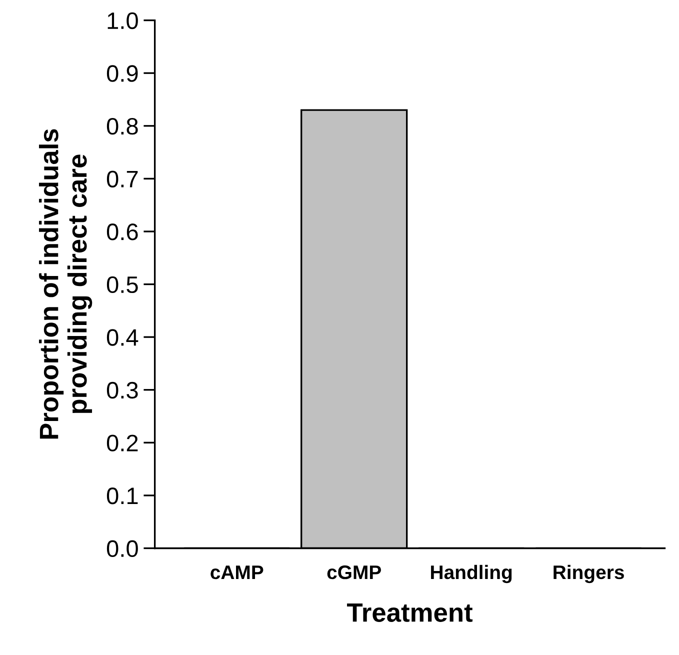  I want to click on y-tick-label: 0.2, so click(122, 443).